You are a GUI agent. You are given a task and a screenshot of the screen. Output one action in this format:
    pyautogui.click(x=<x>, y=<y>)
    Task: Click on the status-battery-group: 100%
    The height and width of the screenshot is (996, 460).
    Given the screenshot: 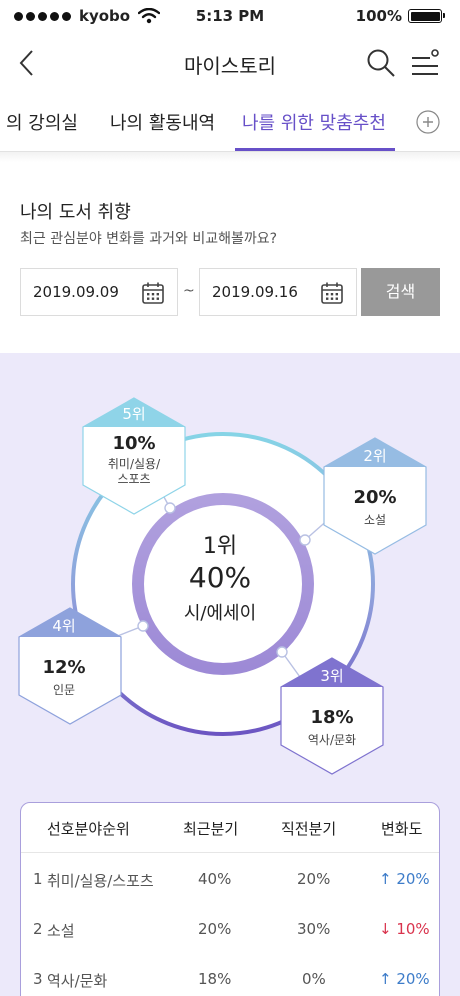 What is the action you would take?
    pyautogui.click(x=400, y=16)
    